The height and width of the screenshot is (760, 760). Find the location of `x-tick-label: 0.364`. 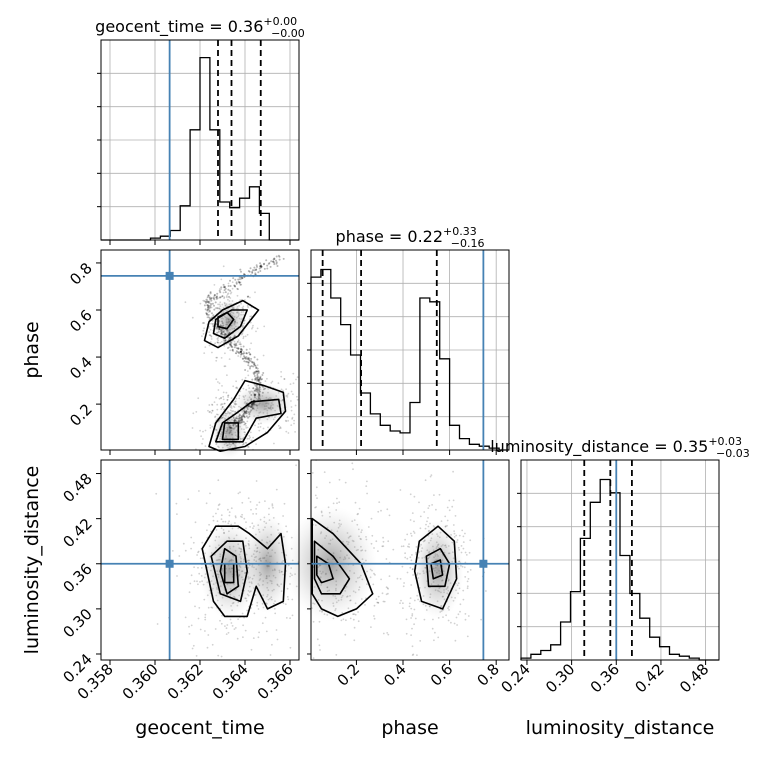

x-tick-label: 0.364 is located at coordinates (230, 681).